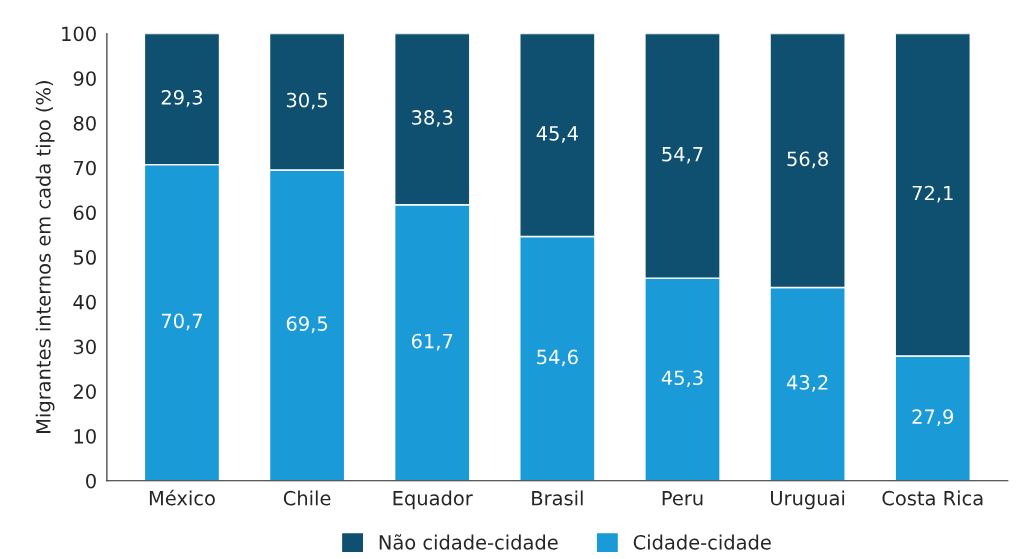  What do you see at coordinates (85, 436) in the screenshot?
I see `y-tick-label: 10` at bounding box center [85, 436].